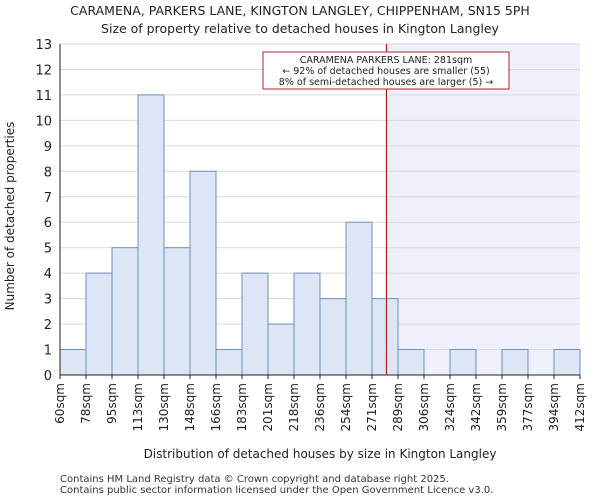 The height and width of the screenshot is (504, 600). I want to click on y-tick-label: 10, so click(43, 121).